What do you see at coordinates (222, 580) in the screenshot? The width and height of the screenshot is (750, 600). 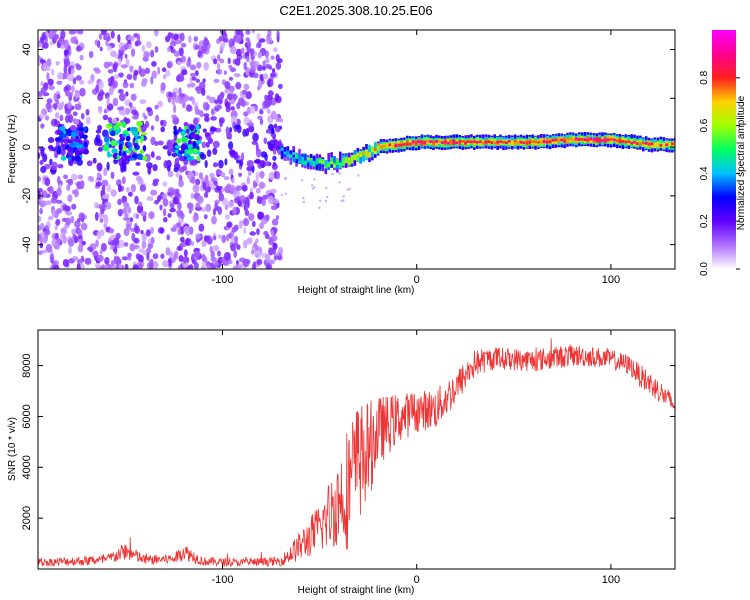 I see `snr-x-tick-label: -100` at bounding box center [222, 580].